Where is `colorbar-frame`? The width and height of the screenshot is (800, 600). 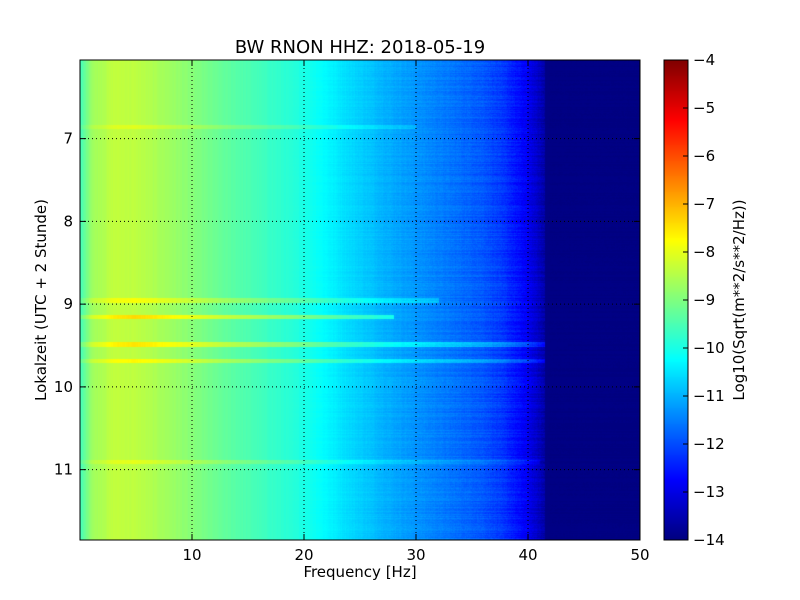
colorbar-frame is located at coordinates (676, 300).